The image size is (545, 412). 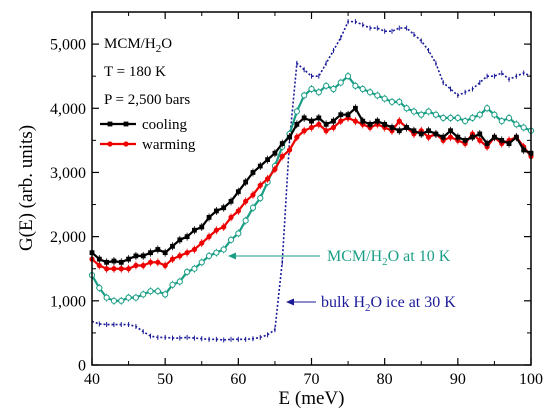 What do you see at coordinates (92, 379) in the screenshot?
I see `x-tick-label: 40` at bounding box center [92, 379].